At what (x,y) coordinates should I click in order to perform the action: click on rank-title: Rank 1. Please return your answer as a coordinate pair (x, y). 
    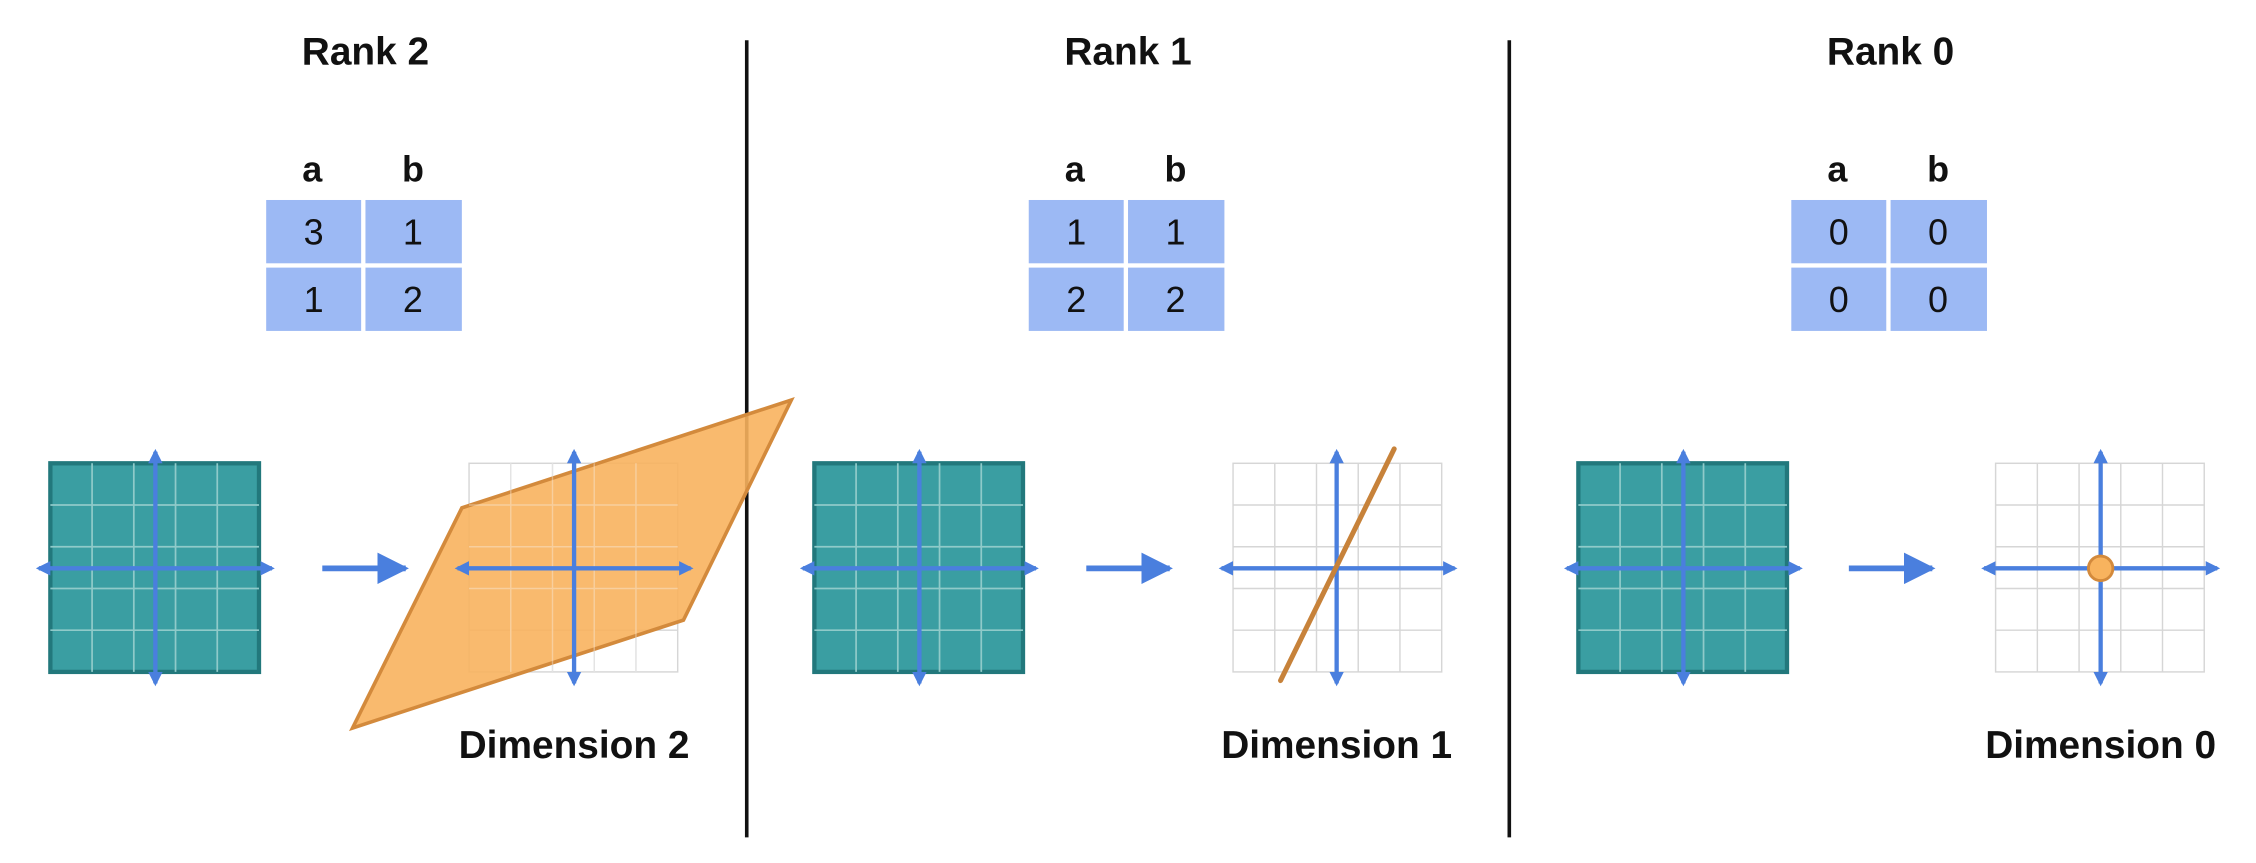
    Looking at the image, I should click on (1127, 52).